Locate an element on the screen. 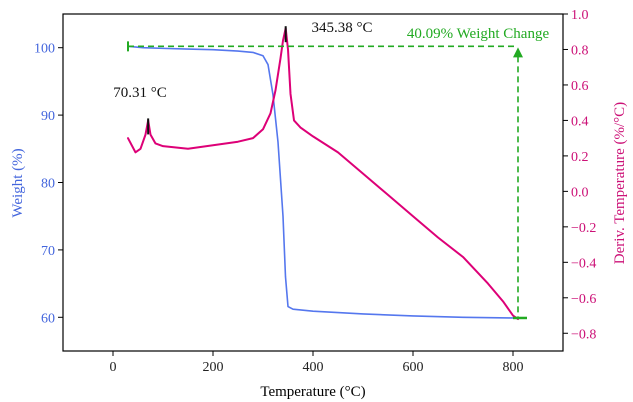 This screenshot has height=402, width=633. x-axis-label: Temperature (°C) is located at coordinates (312, 392).